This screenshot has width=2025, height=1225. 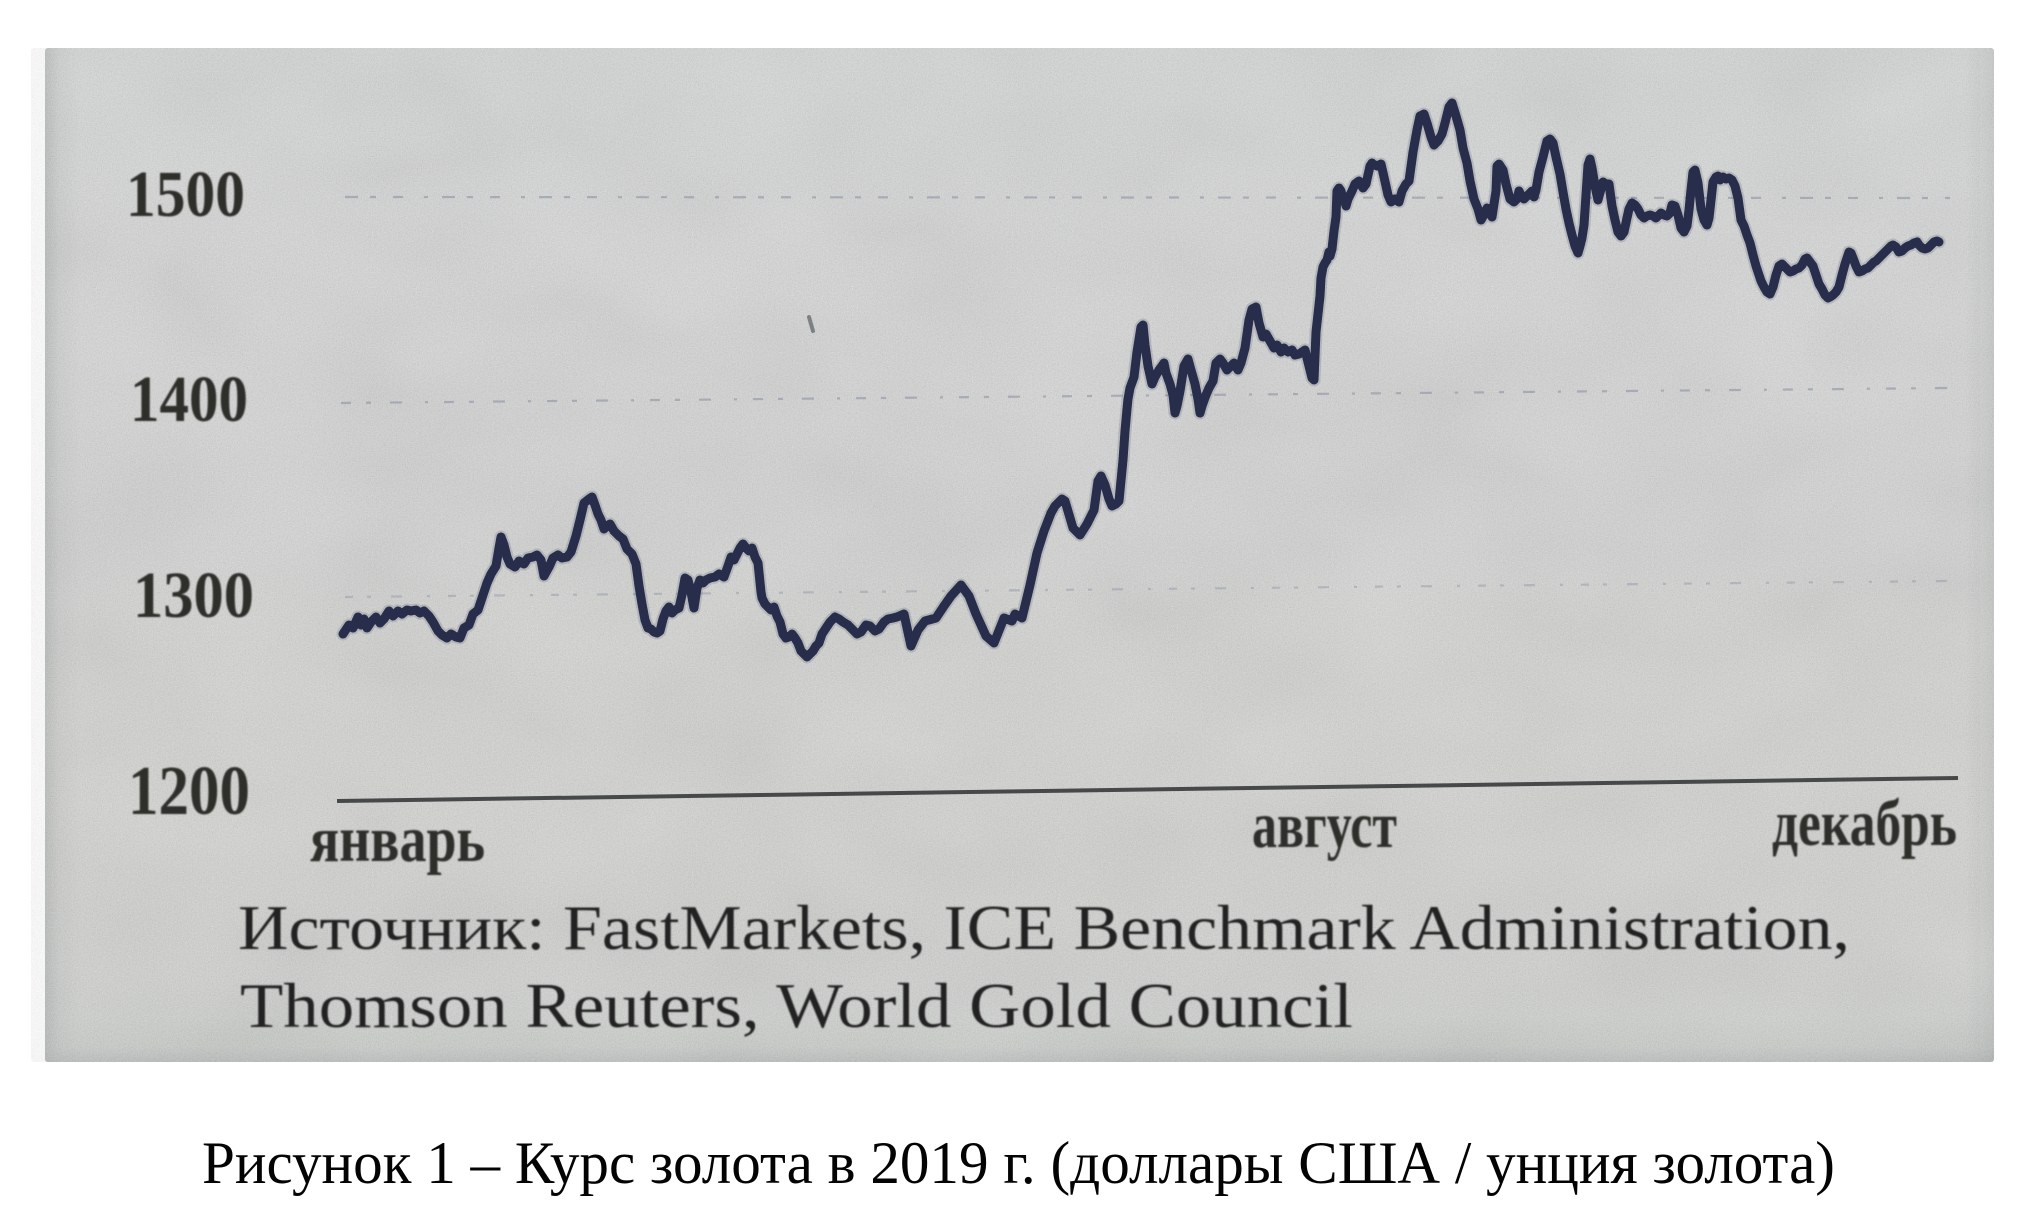 What do you see at coordinates (1864, 823) in the screenshot?
I see `svg-text: декабрь` at bounding box center [1864, 823].